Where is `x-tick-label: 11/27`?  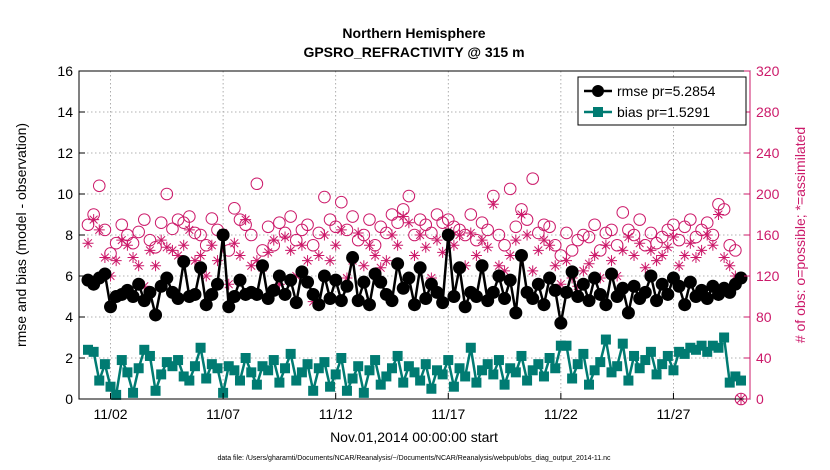 x-tick-label: 11/27 is located at coordinates (673, 414).